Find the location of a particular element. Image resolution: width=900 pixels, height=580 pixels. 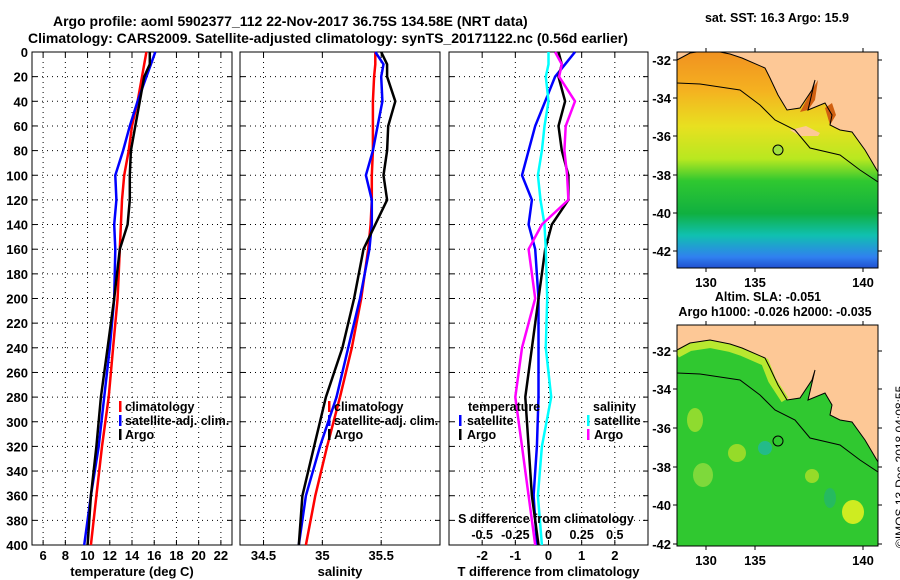

x-tick-label: 22 is located at coordinates (221, 555).